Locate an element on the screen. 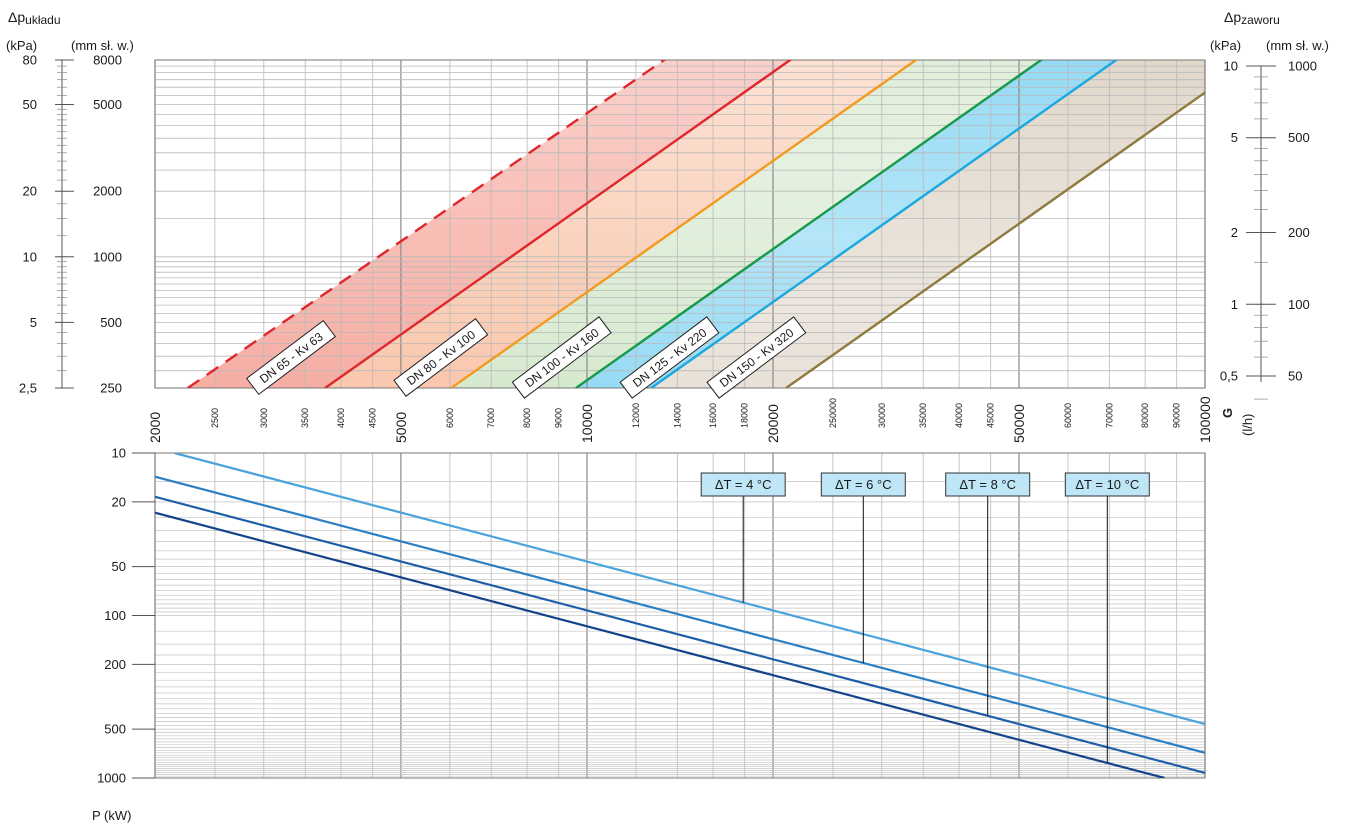 Image resolution: width=1362 pixels, height=830 pixels. left-tick-mm: 500 is located at coordinates (111, 322).